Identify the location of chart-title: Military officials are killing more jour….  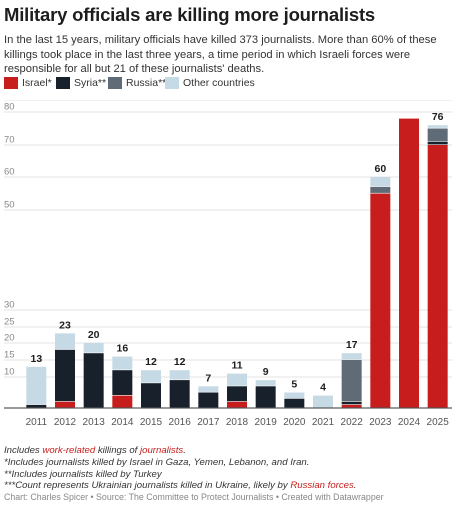
(189, 14).